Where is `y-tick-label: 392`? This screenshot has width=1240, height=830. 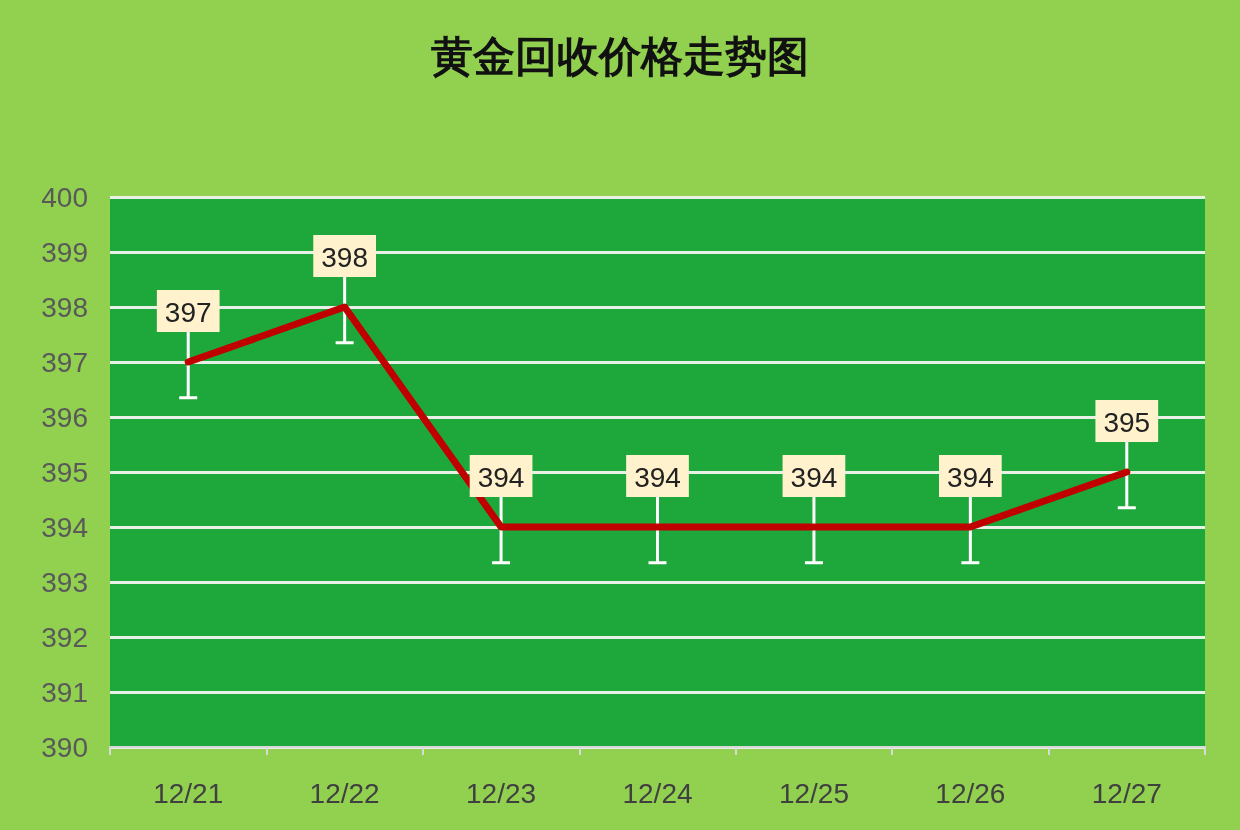 y-tick-label: 392 is located at coordinates (64, 637).